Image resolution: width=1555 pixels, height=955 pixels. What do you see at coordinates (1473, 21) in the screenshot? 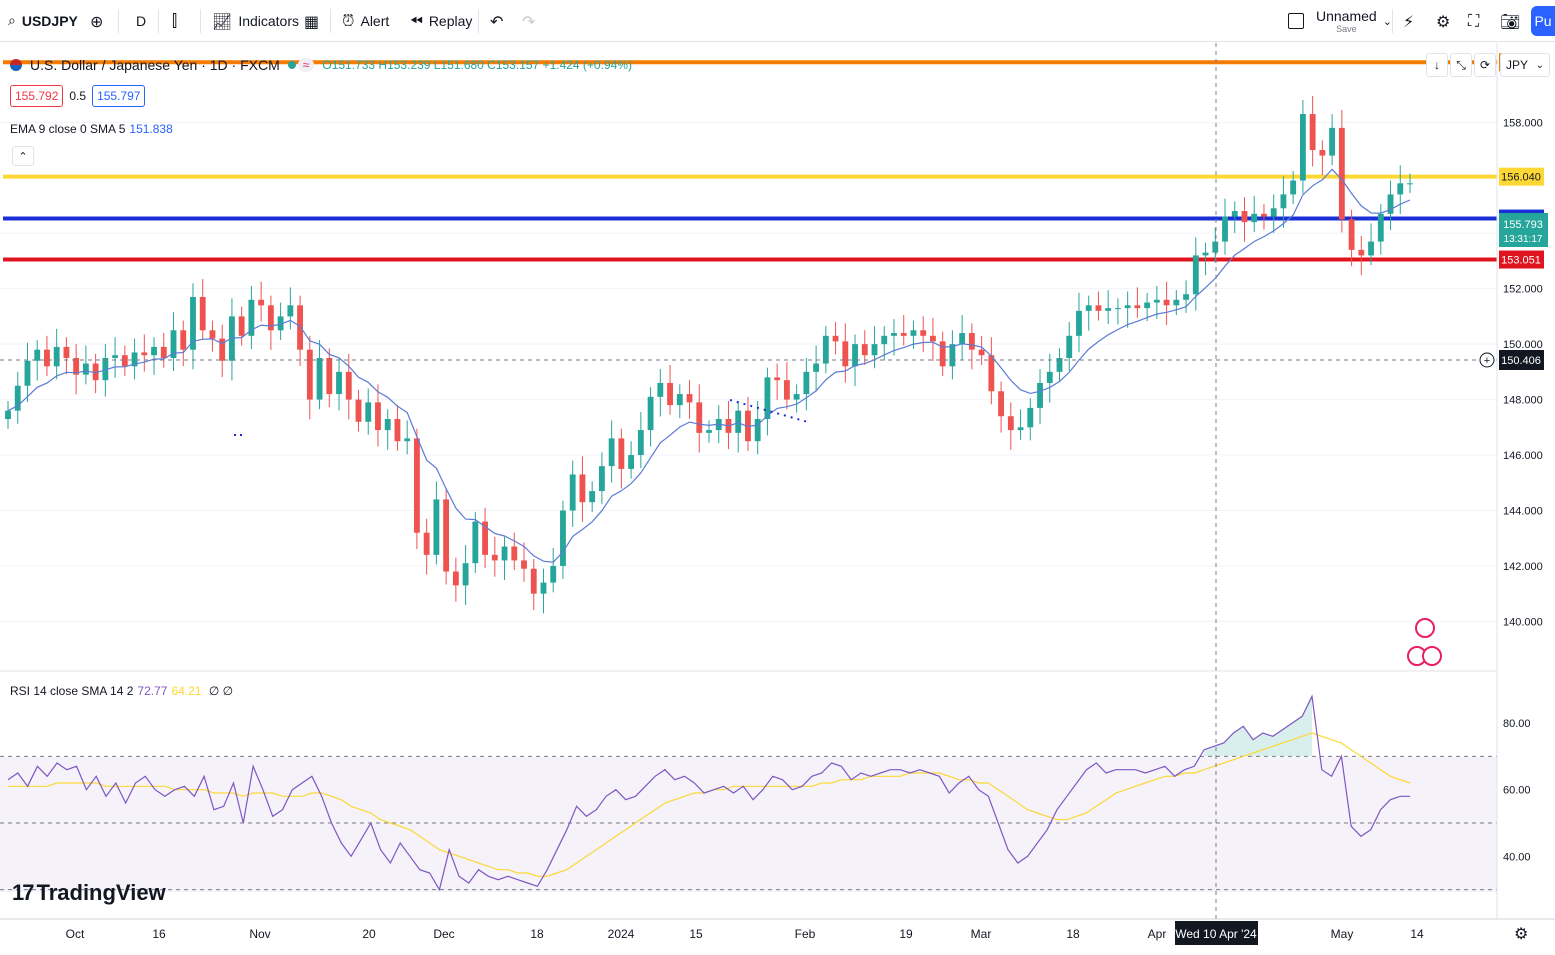
I see `fullscreen-button: ⛶` at bounding box center [1473, 21].